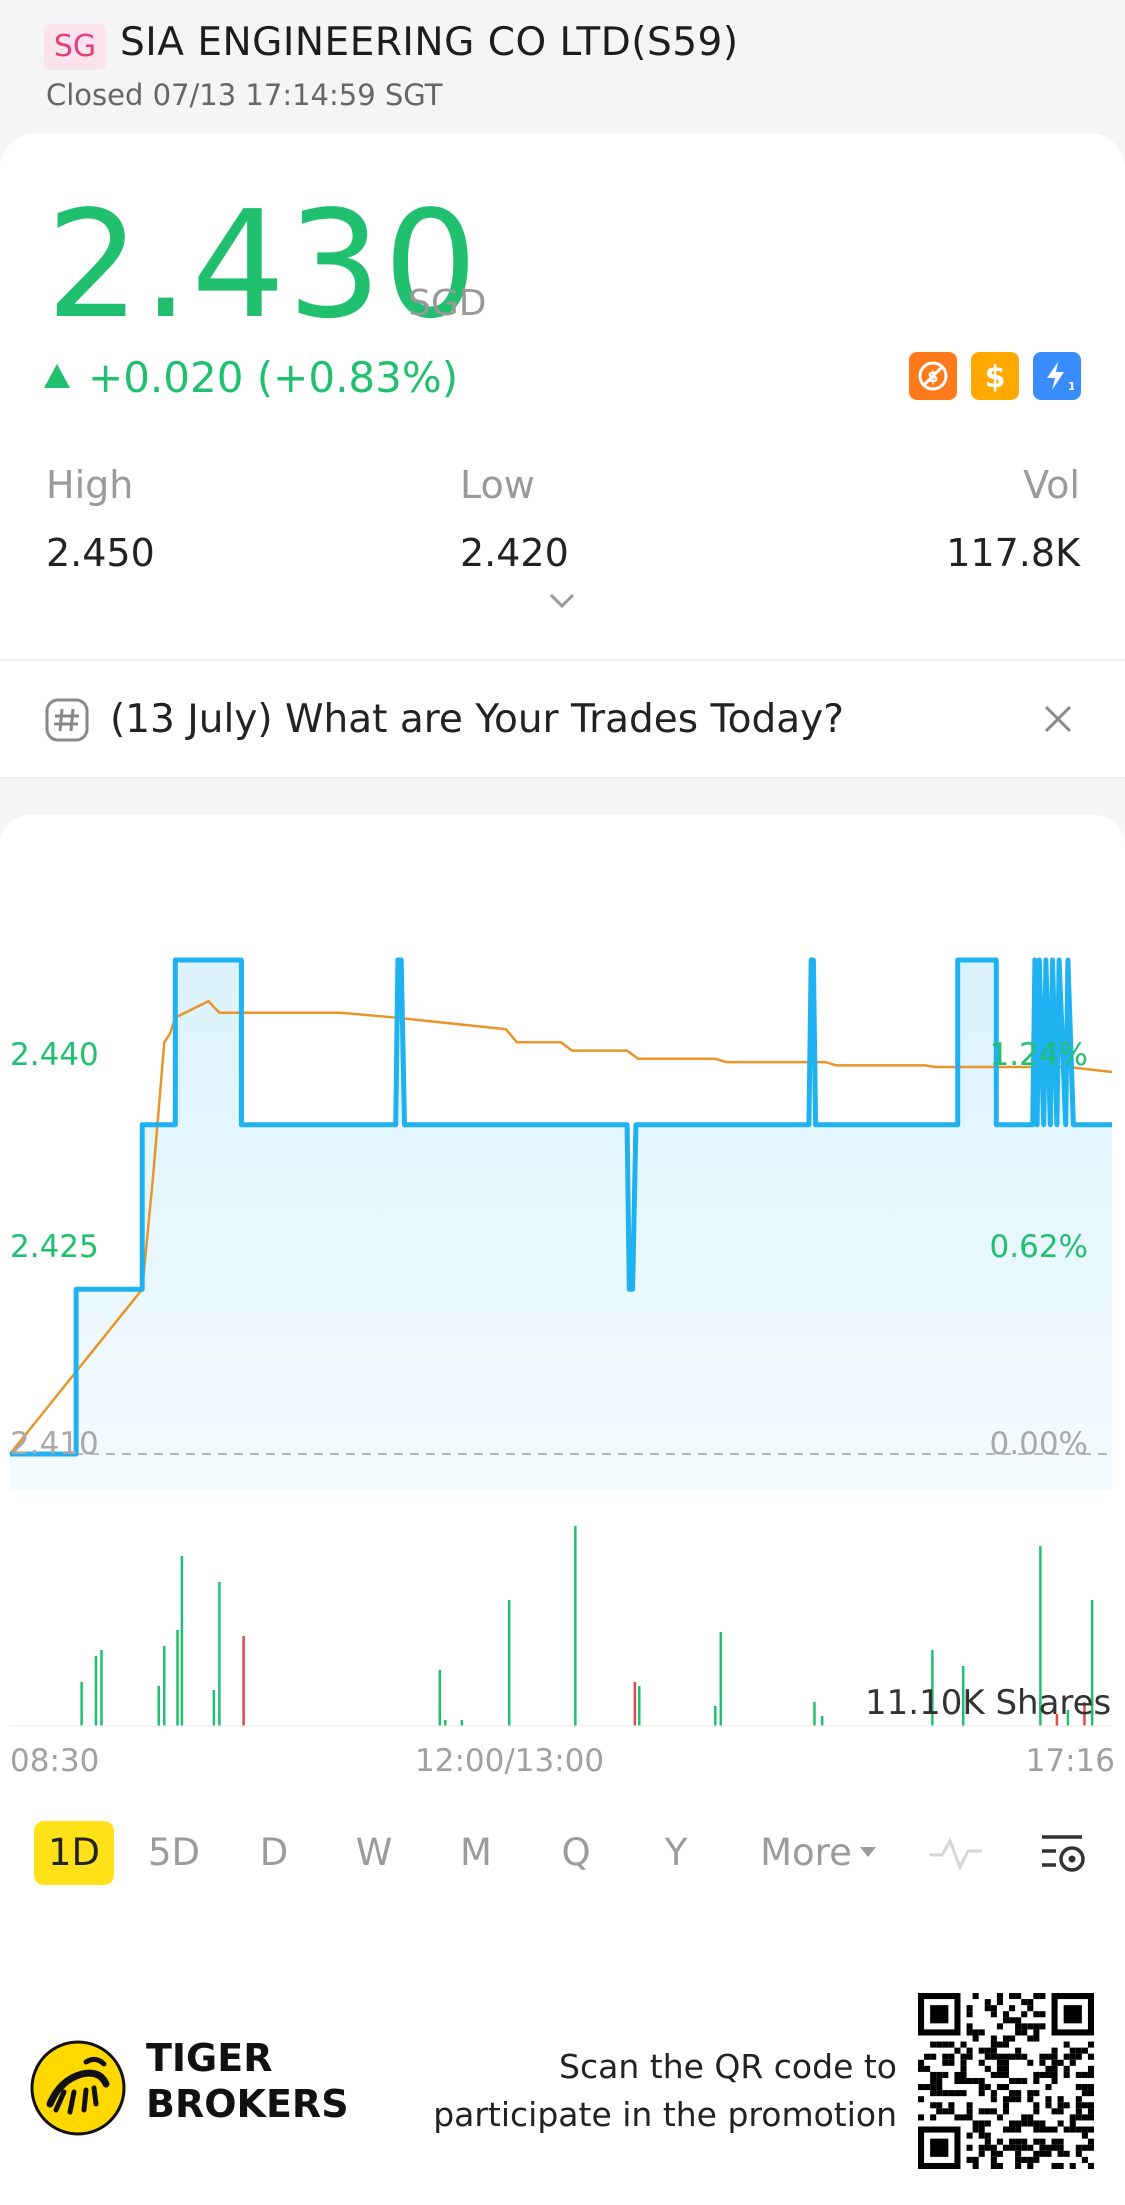  What do you see at coordinates (676, 1852) in the screenshot?
I see `tab-year: Y` at bounding box center [676, 1852].